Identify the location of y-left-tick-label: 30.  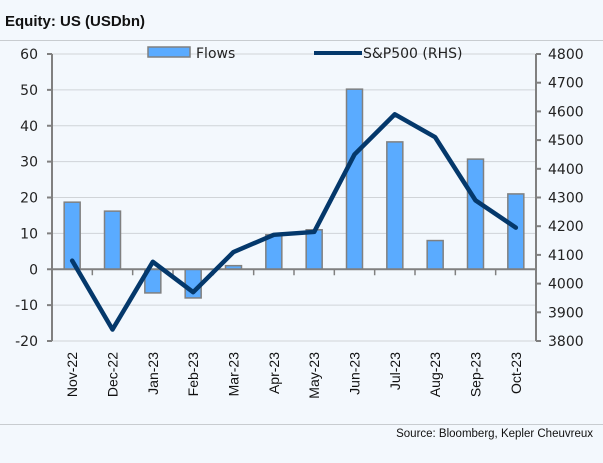
(29, 163).